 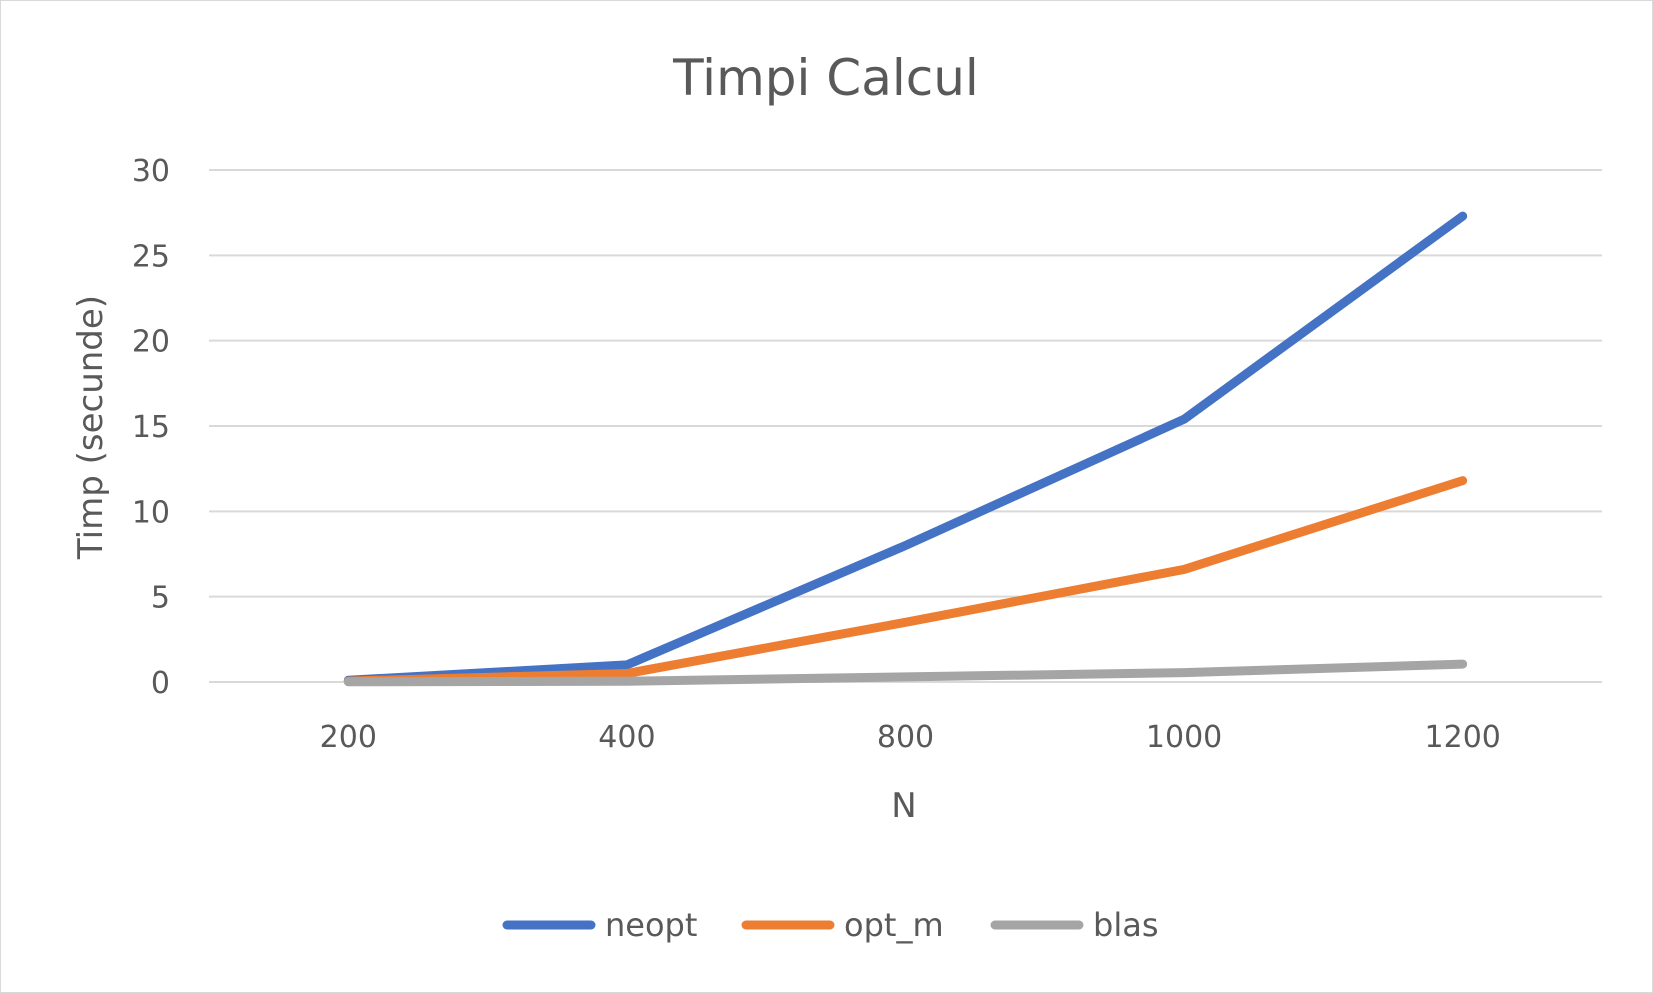 What do you see at coordinates (651, 925) in the screenshot?
I see `legend-label-neopt: neopt` at bounding box center [651, 925].